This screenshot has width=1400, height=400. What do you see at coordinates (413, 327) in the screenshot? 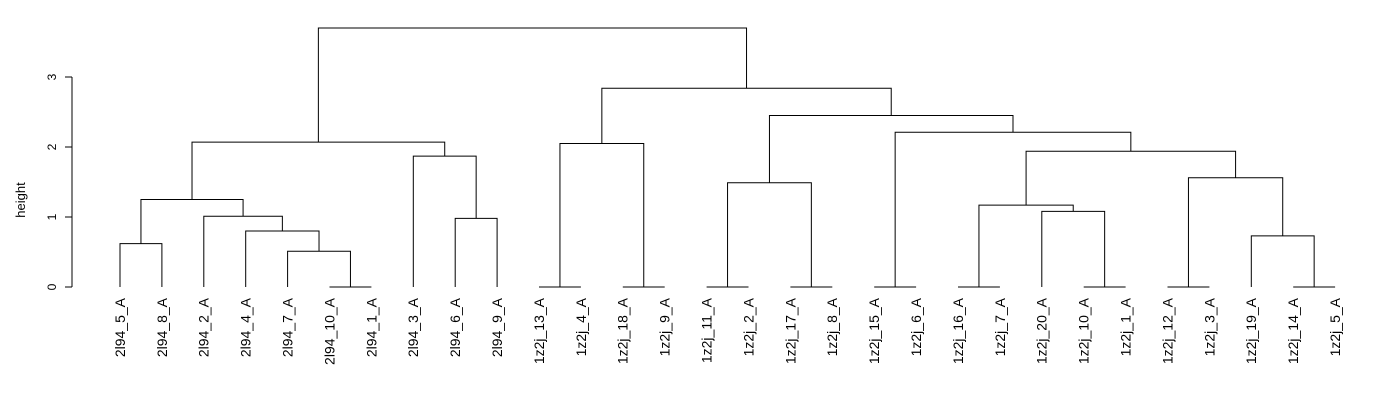
I see `leaf-label: 2l94_3_A` at bounding box center [413, 327].